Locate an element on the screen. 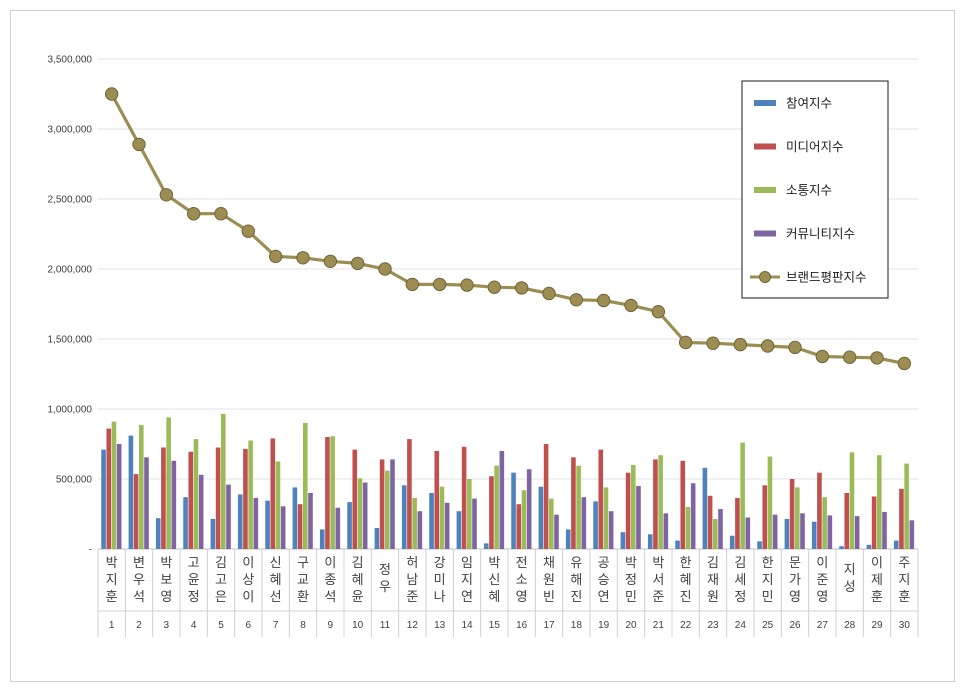 This screenshot has width=966, height=695. rank-label-28: 28 is located at coordinates (850, 625).